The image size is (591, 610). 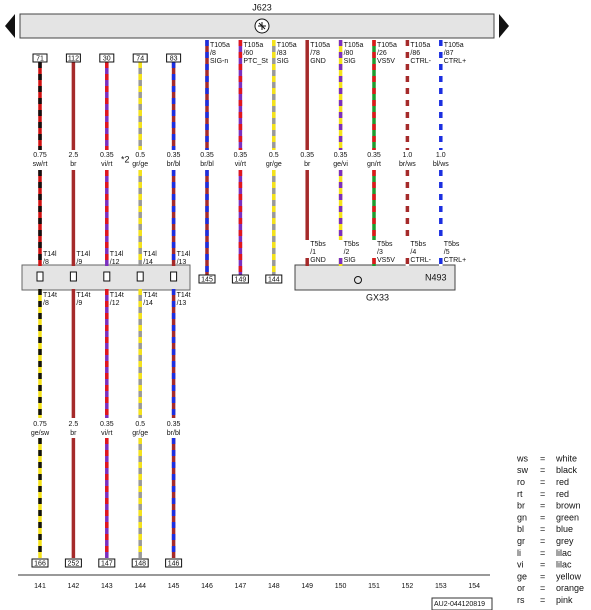 What do you see at coordinates (520, 565) in the screenshot?
I see `legend-code: vi` at bounding box center [520, 565].